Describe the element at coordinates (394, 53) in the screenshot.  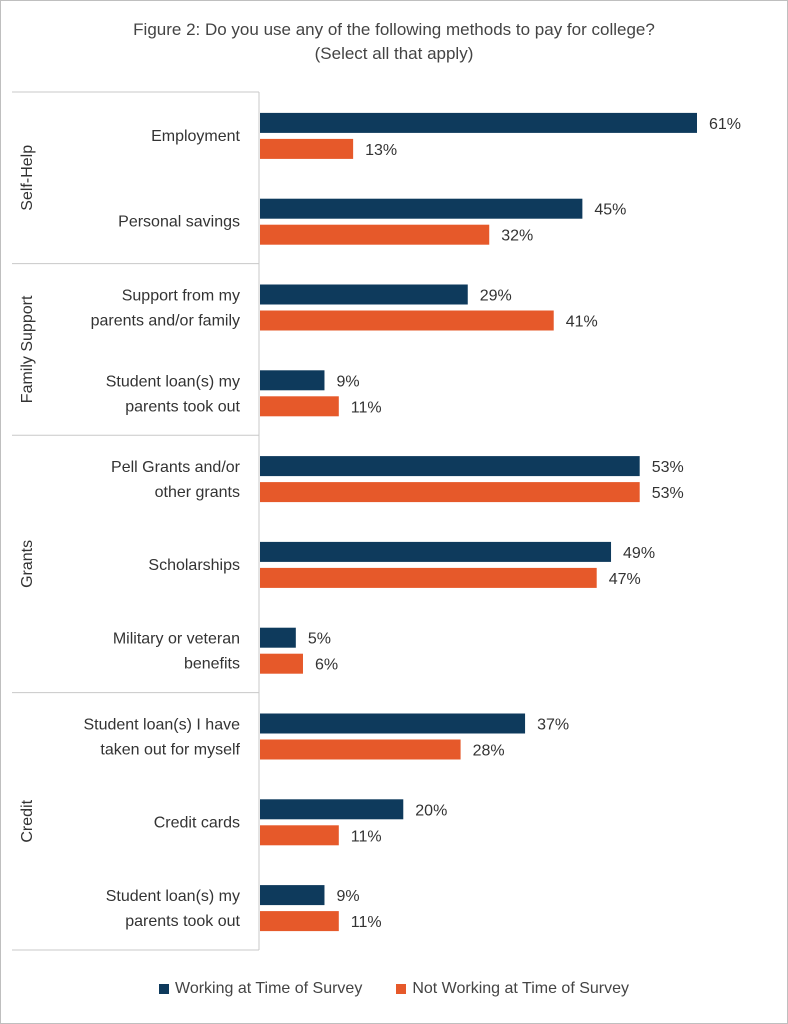
I see `chart-subtitle: (Select all that apply)` at that location.